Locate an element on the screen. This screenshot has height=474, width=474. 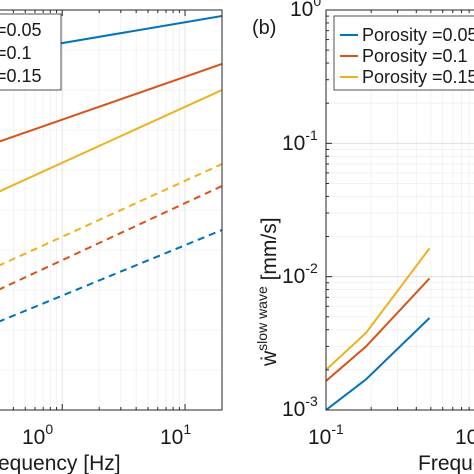
panel-b-legend-entry-2: Porosity =0.1 is located at coordinates (415, 56).